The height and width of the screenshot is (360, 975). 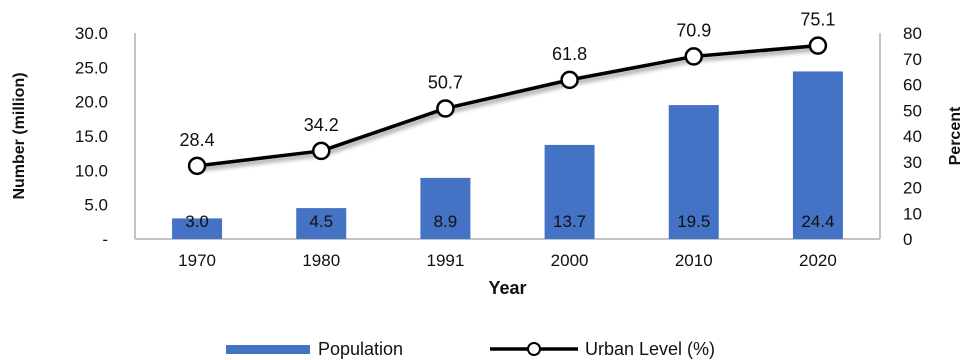 What do you see at coordinates (470, 349) in the screenshot?
I see `legend: Population Urban Level (%)` at bounding box center [470, 349].